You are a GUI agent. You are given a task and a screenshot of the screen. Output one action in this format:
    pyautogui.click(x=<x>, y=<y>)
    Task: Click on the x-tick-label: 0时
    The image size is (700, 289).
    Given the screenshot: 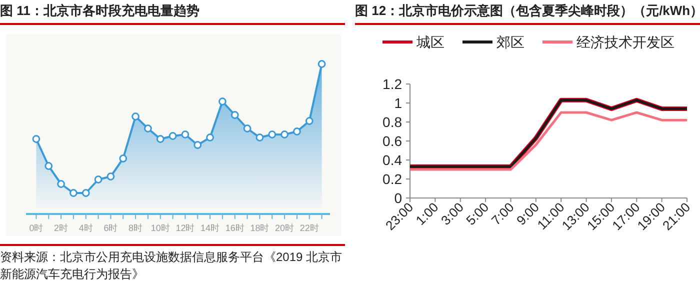 What is the action you would take?
    pyautogui.click(x=36, y=228)
    